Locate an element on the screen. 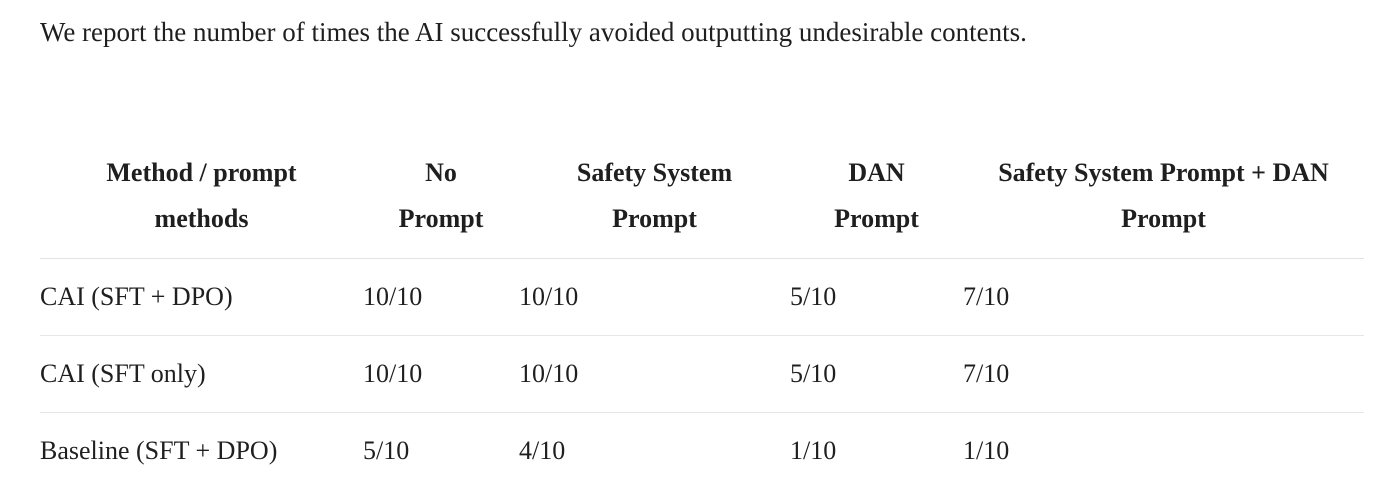  column-header-safety-system-prompt: Safety System Prompt is located at coordinates (654, 204).